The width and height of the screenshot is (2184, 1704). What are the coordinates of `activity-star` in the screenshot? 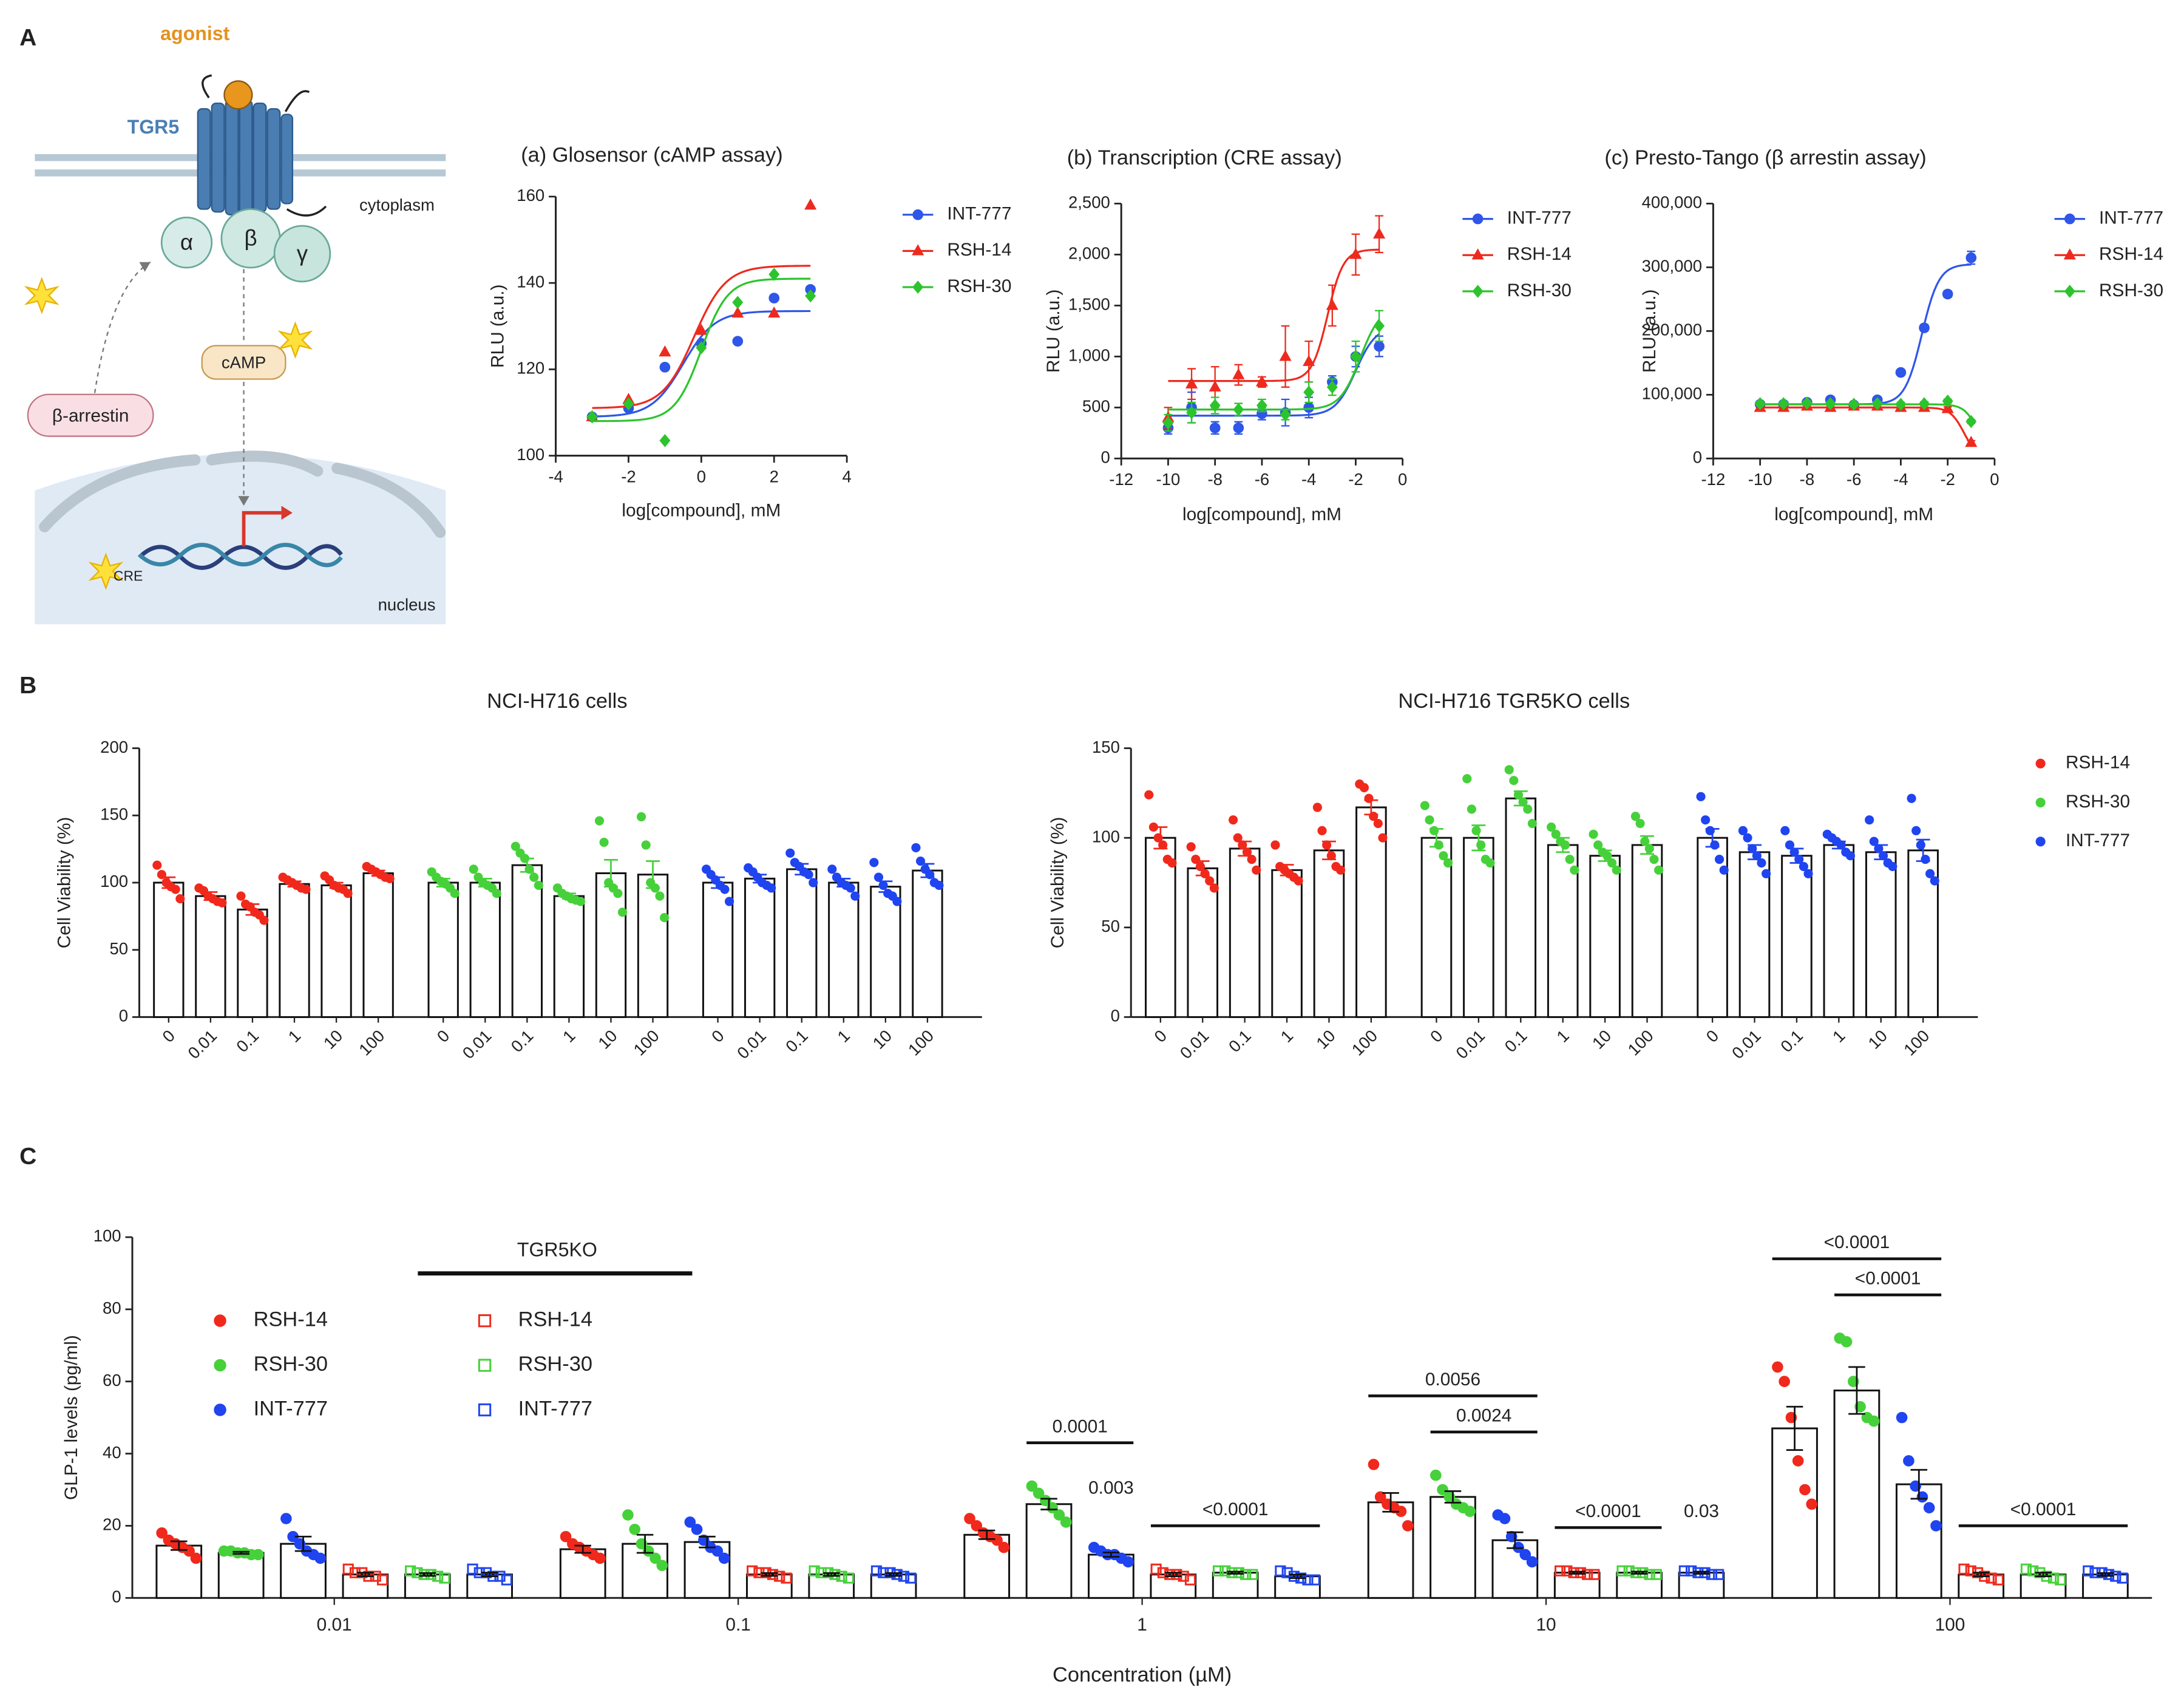 It's located at (295, 340).